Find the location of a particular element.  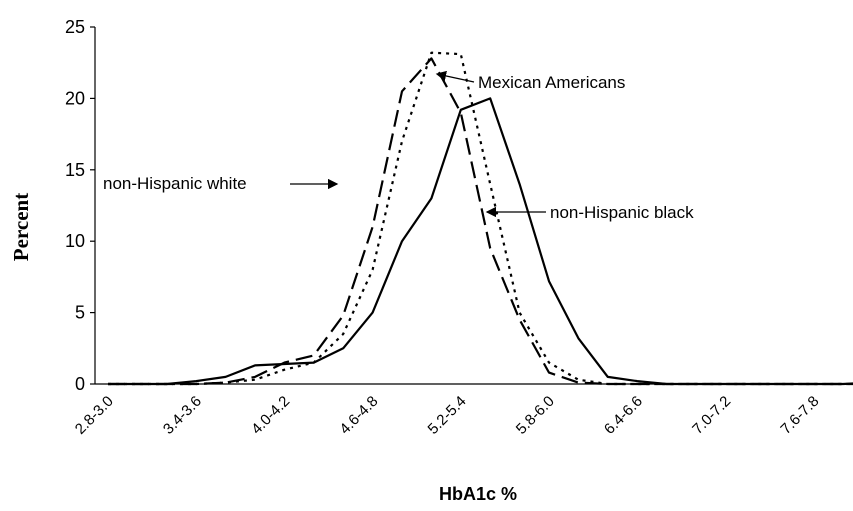

y-tick-label: 10 is located at coordinates (75, 241).